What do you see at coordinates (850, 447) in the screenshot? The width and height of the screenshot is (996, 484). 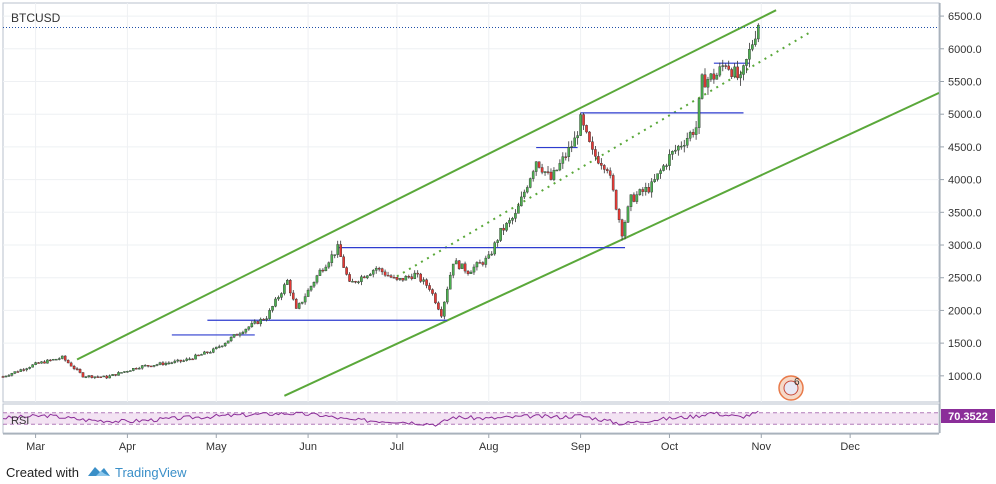 I see `x-tick-label: Dec` at bounding box center [850, 447].